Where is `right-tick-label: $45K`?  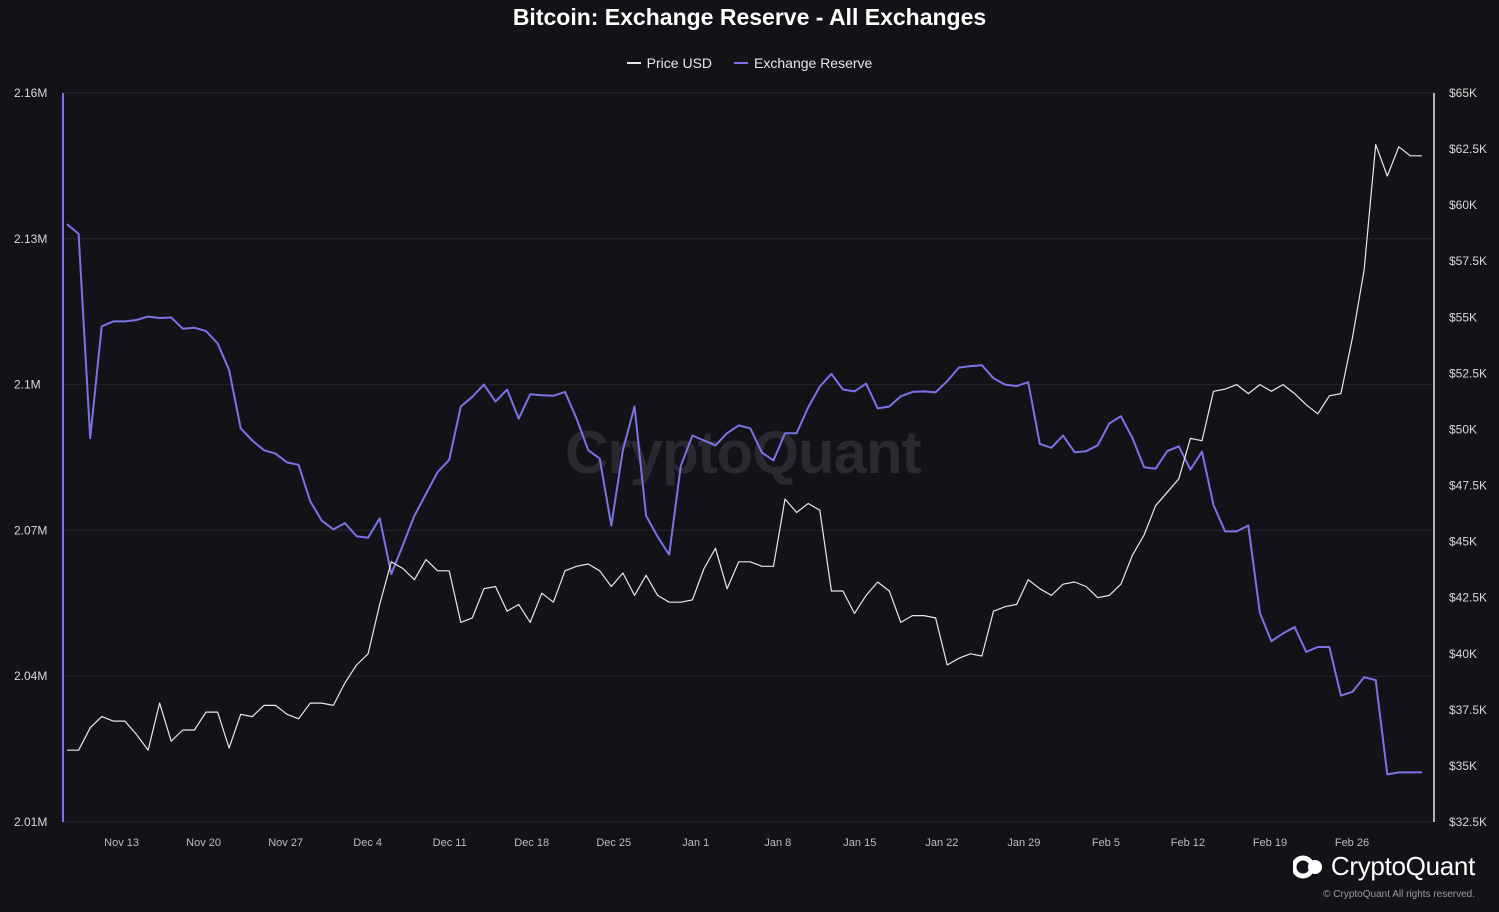 right-tick-label: $45K is located at coordinates (1463, 542).